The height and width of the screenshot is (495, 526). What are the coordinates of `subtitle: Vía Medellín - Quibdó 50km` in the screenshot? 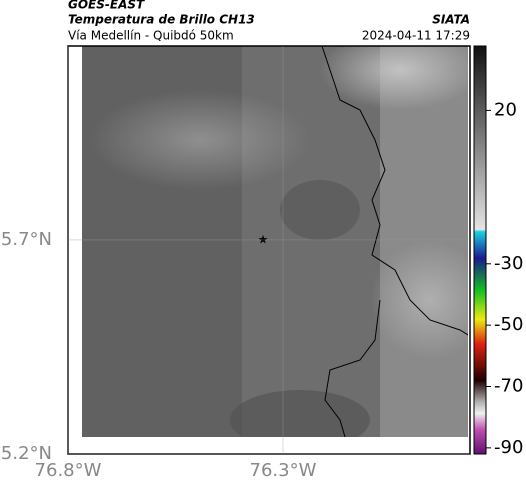 It's located at (151, 36).